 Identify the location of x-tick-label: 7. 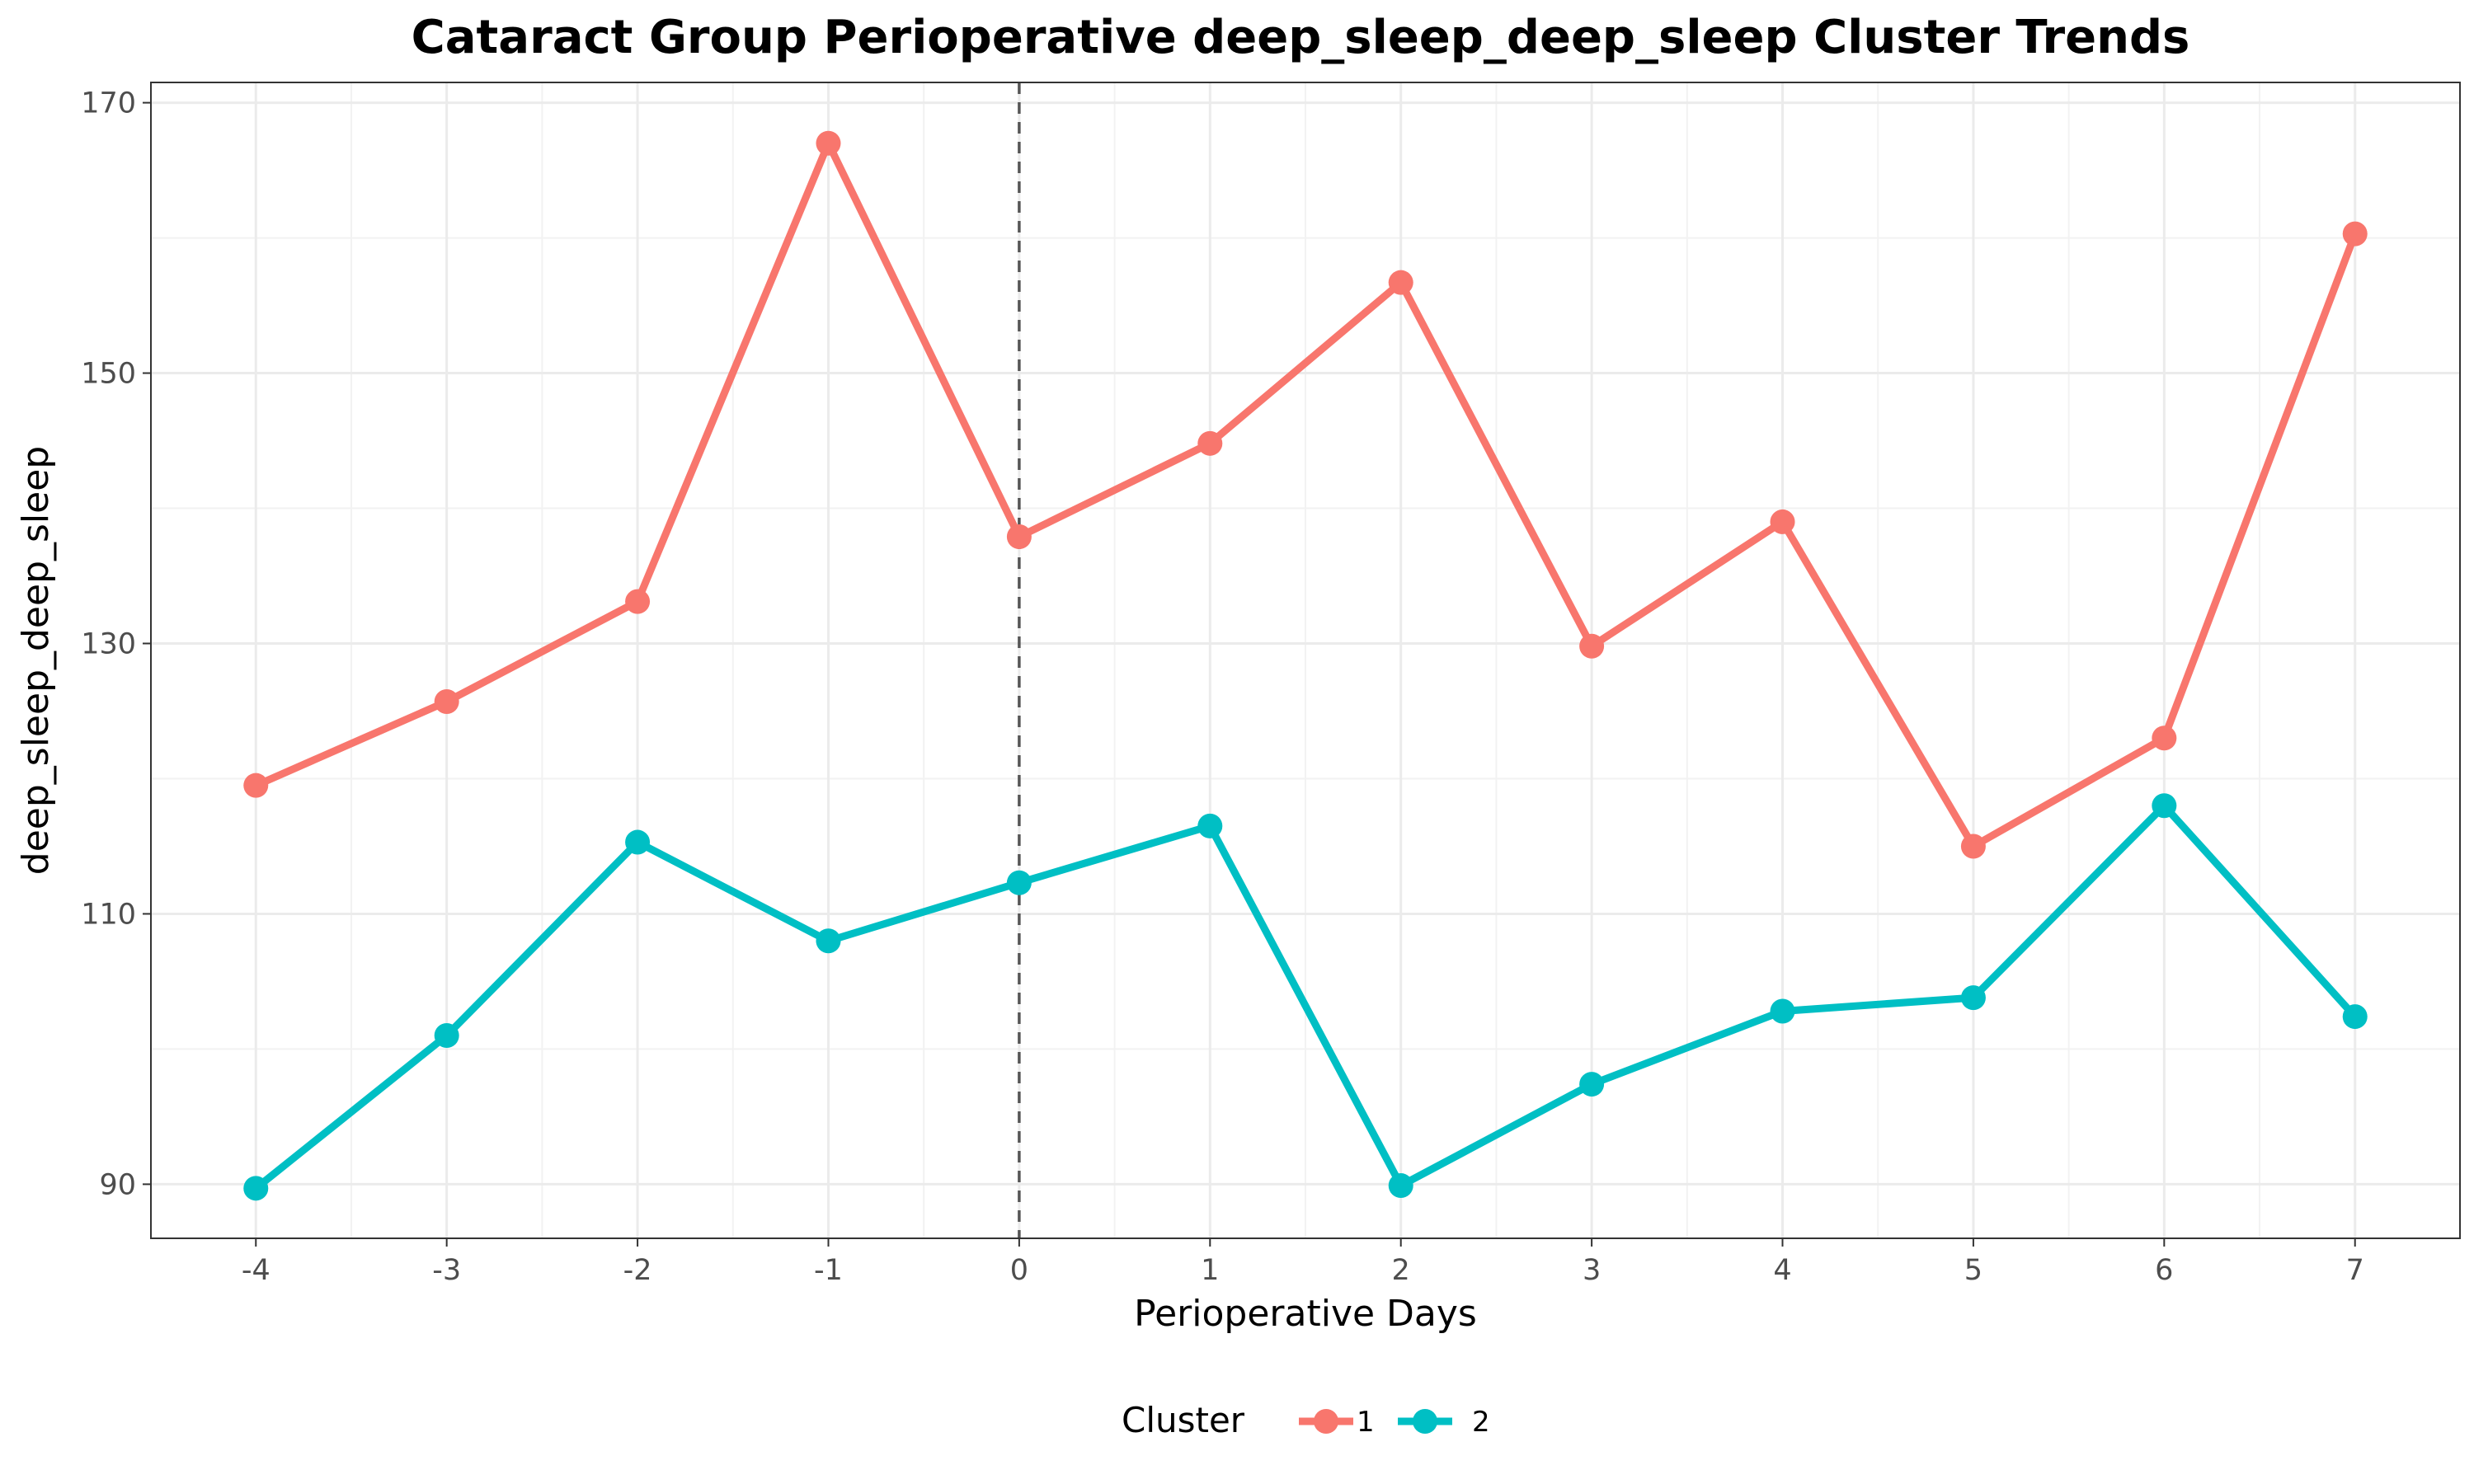
(2355, 1270).